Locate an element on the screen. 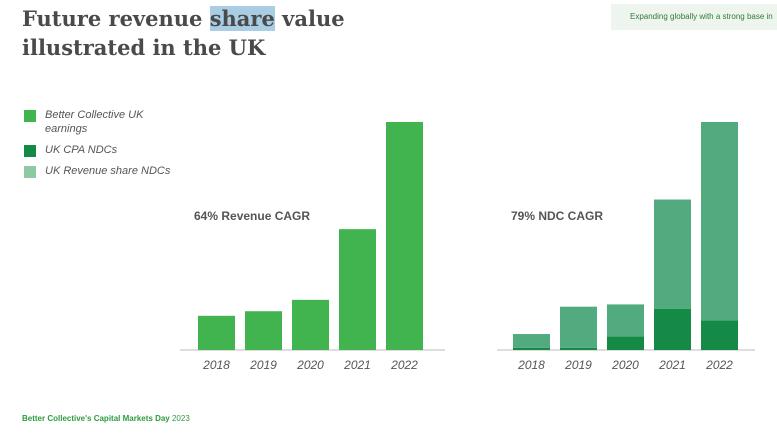  bar-2022-s1 is located at coordinates (719, 221).